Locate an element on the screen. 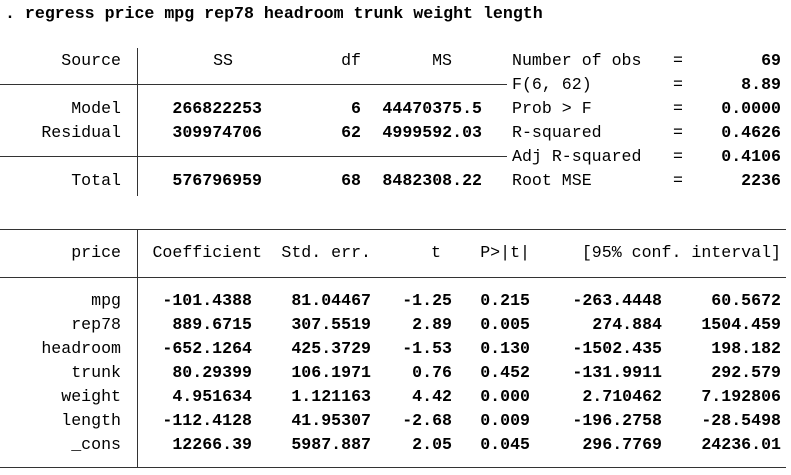 The image size is (791, 475). cell: 0.76 is located at coordinates (432, 372).